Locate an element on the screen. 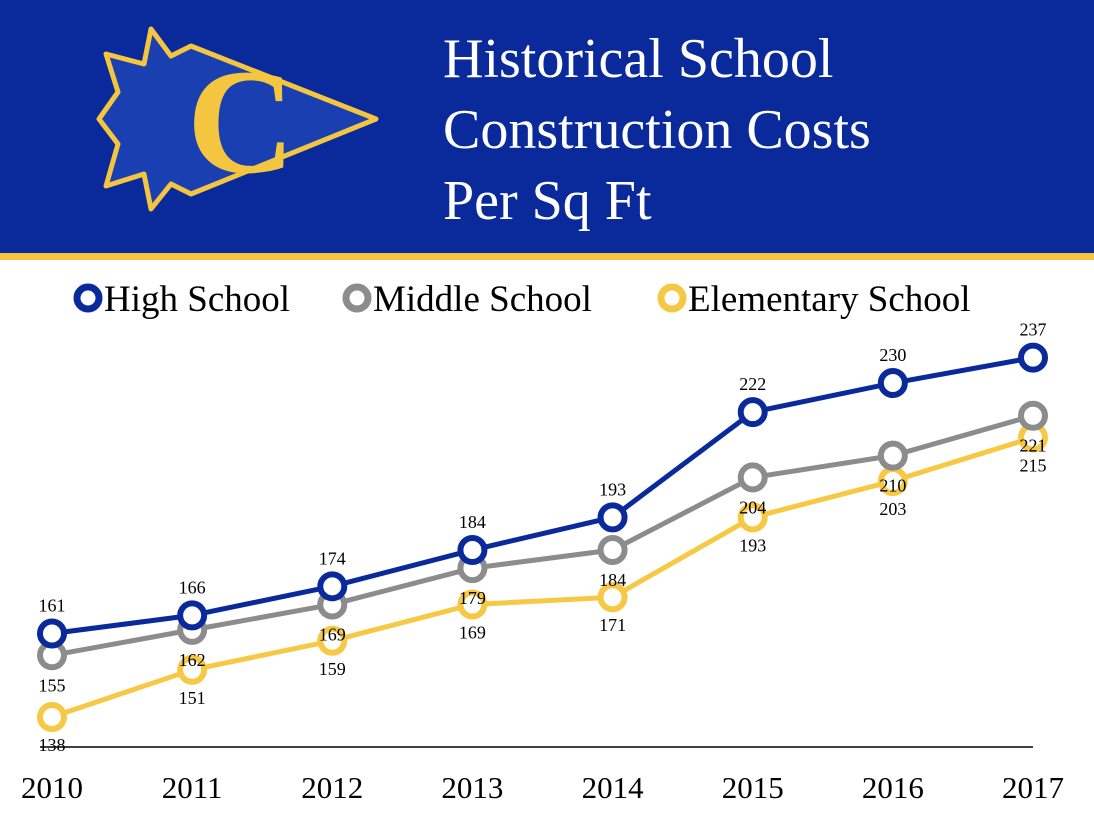  data-label: 203 is located at coordinates (892, 509).